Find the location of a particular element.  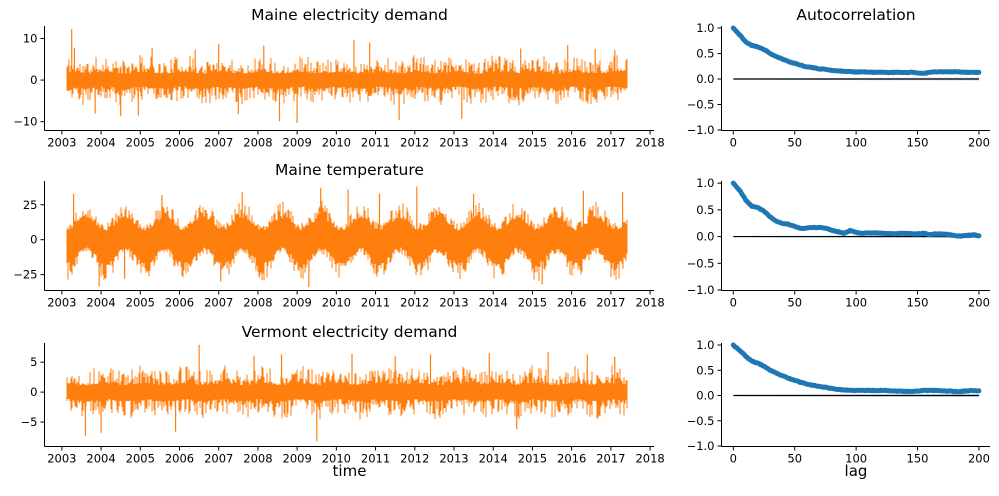

svg-text: 10 is located at coordinates (30, 38).